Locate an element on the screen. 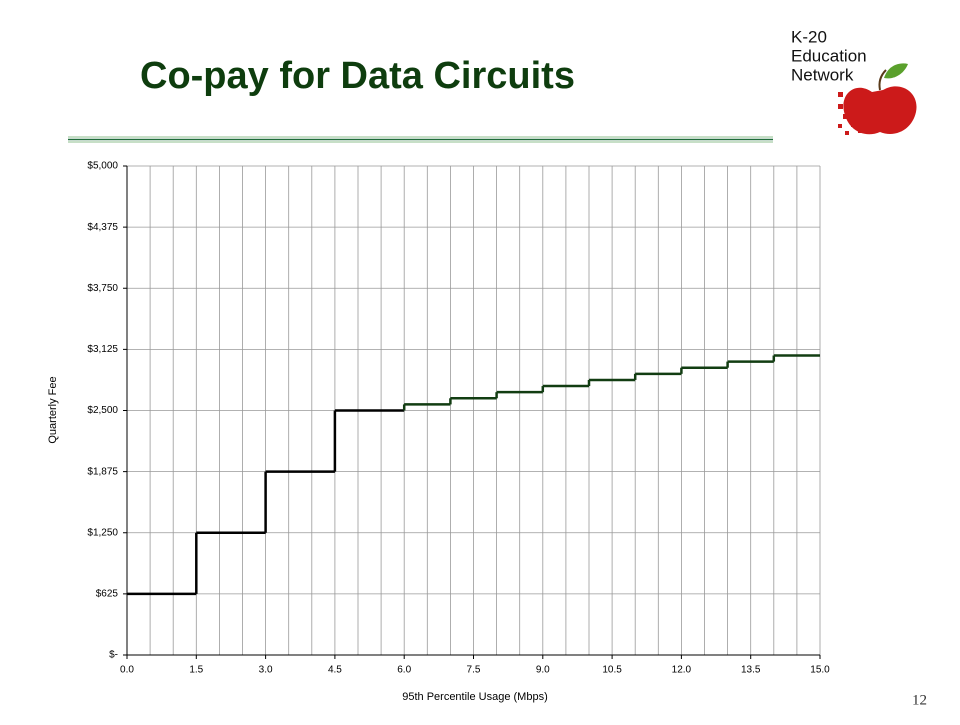 The height and width of the screenshot is (725, 960). y-tick-label: $1,875 is located at coordinates (102, 471).